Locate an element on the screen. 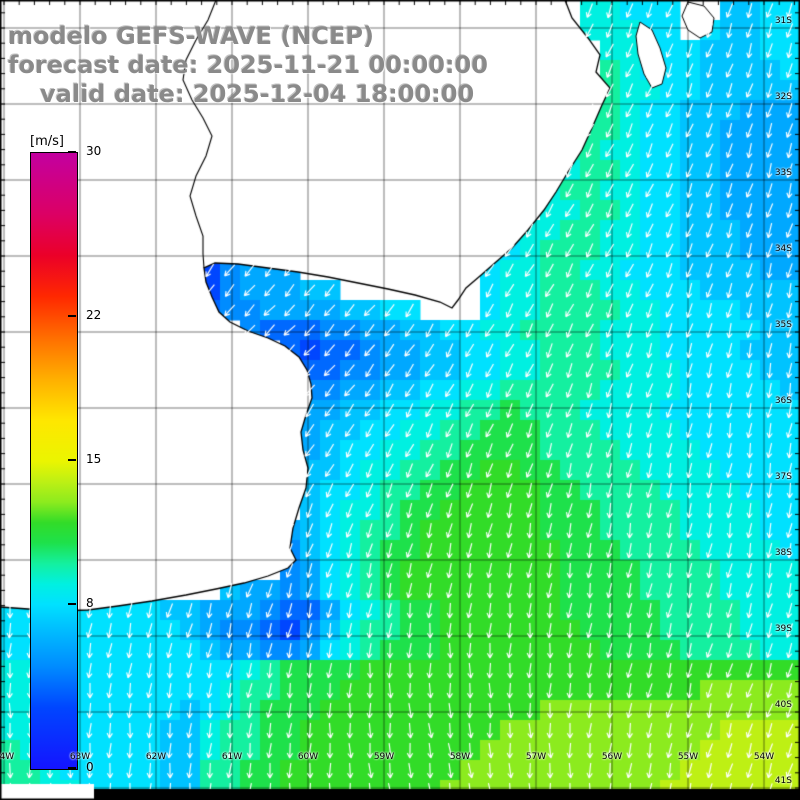  colorbar-tick-label: 8 is located at coordinates (90, 602).